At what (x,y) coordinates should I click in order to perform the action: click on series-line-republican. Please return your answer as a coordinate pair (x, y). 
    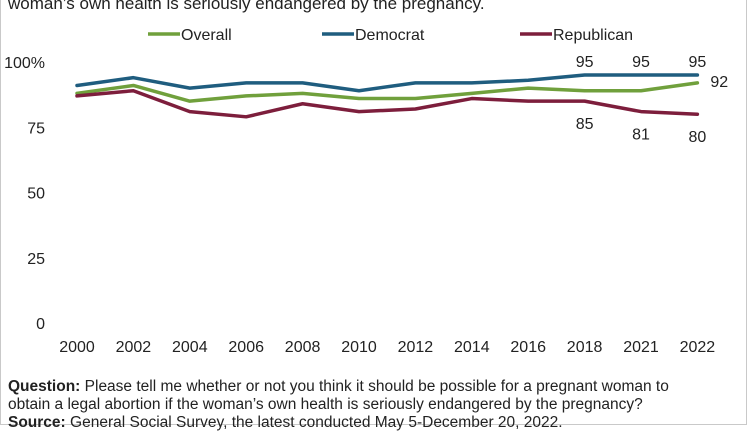
    Looking at the image, I should click on (387, 103).